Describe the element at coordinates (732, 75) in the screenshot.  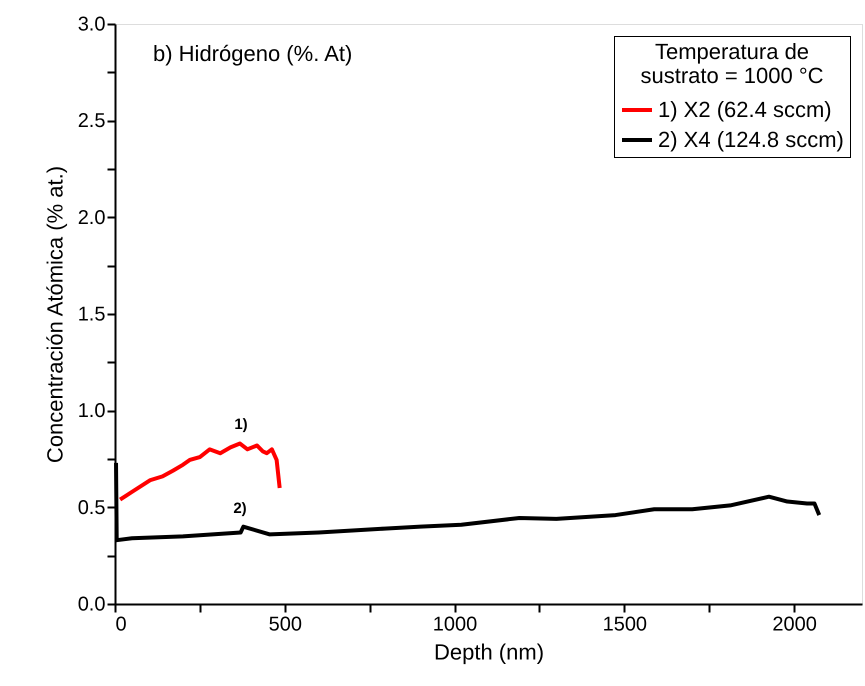
I see `text: sustrato = 1000 °C` at that location.